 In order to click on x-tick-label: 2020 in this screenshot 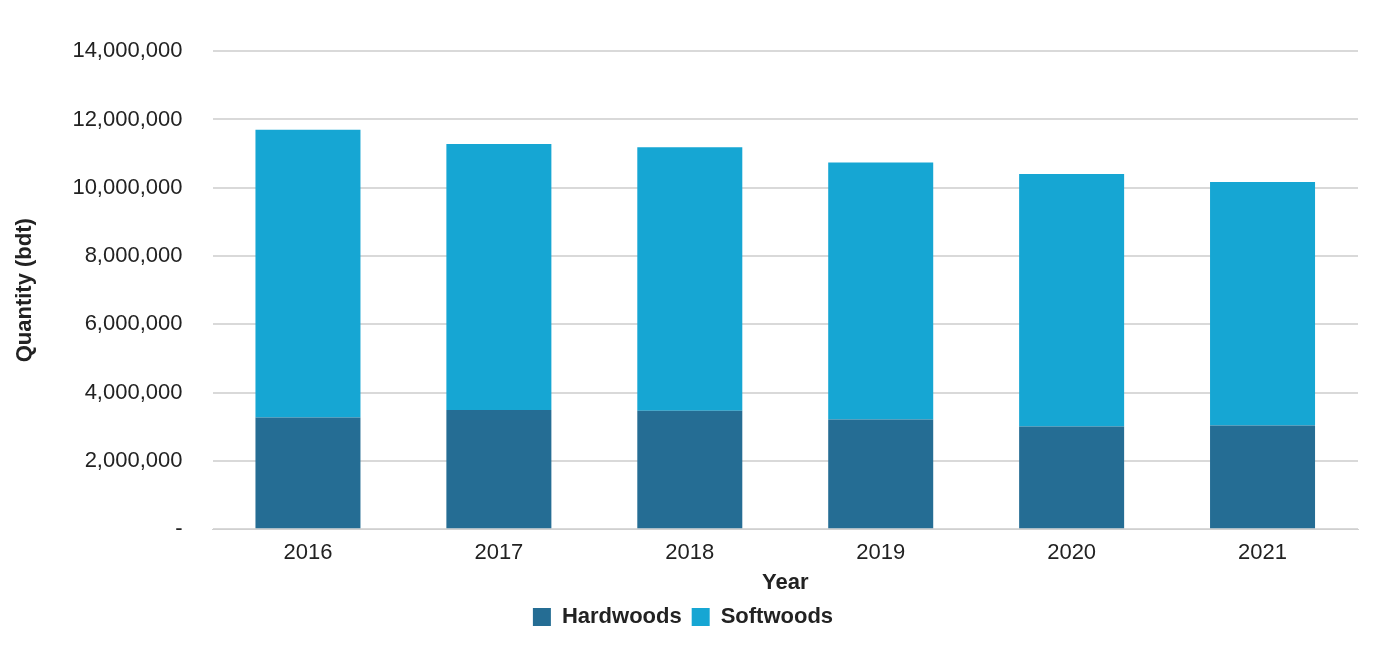, I will do `click(1072, 552)`.